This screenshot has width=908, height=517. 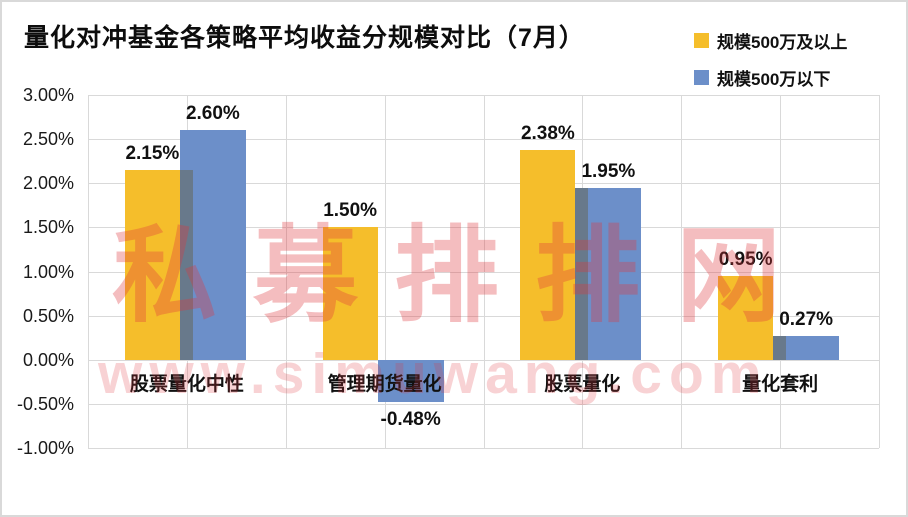 I want to click on category-label: 股票量化, so click(x=582, y=384).